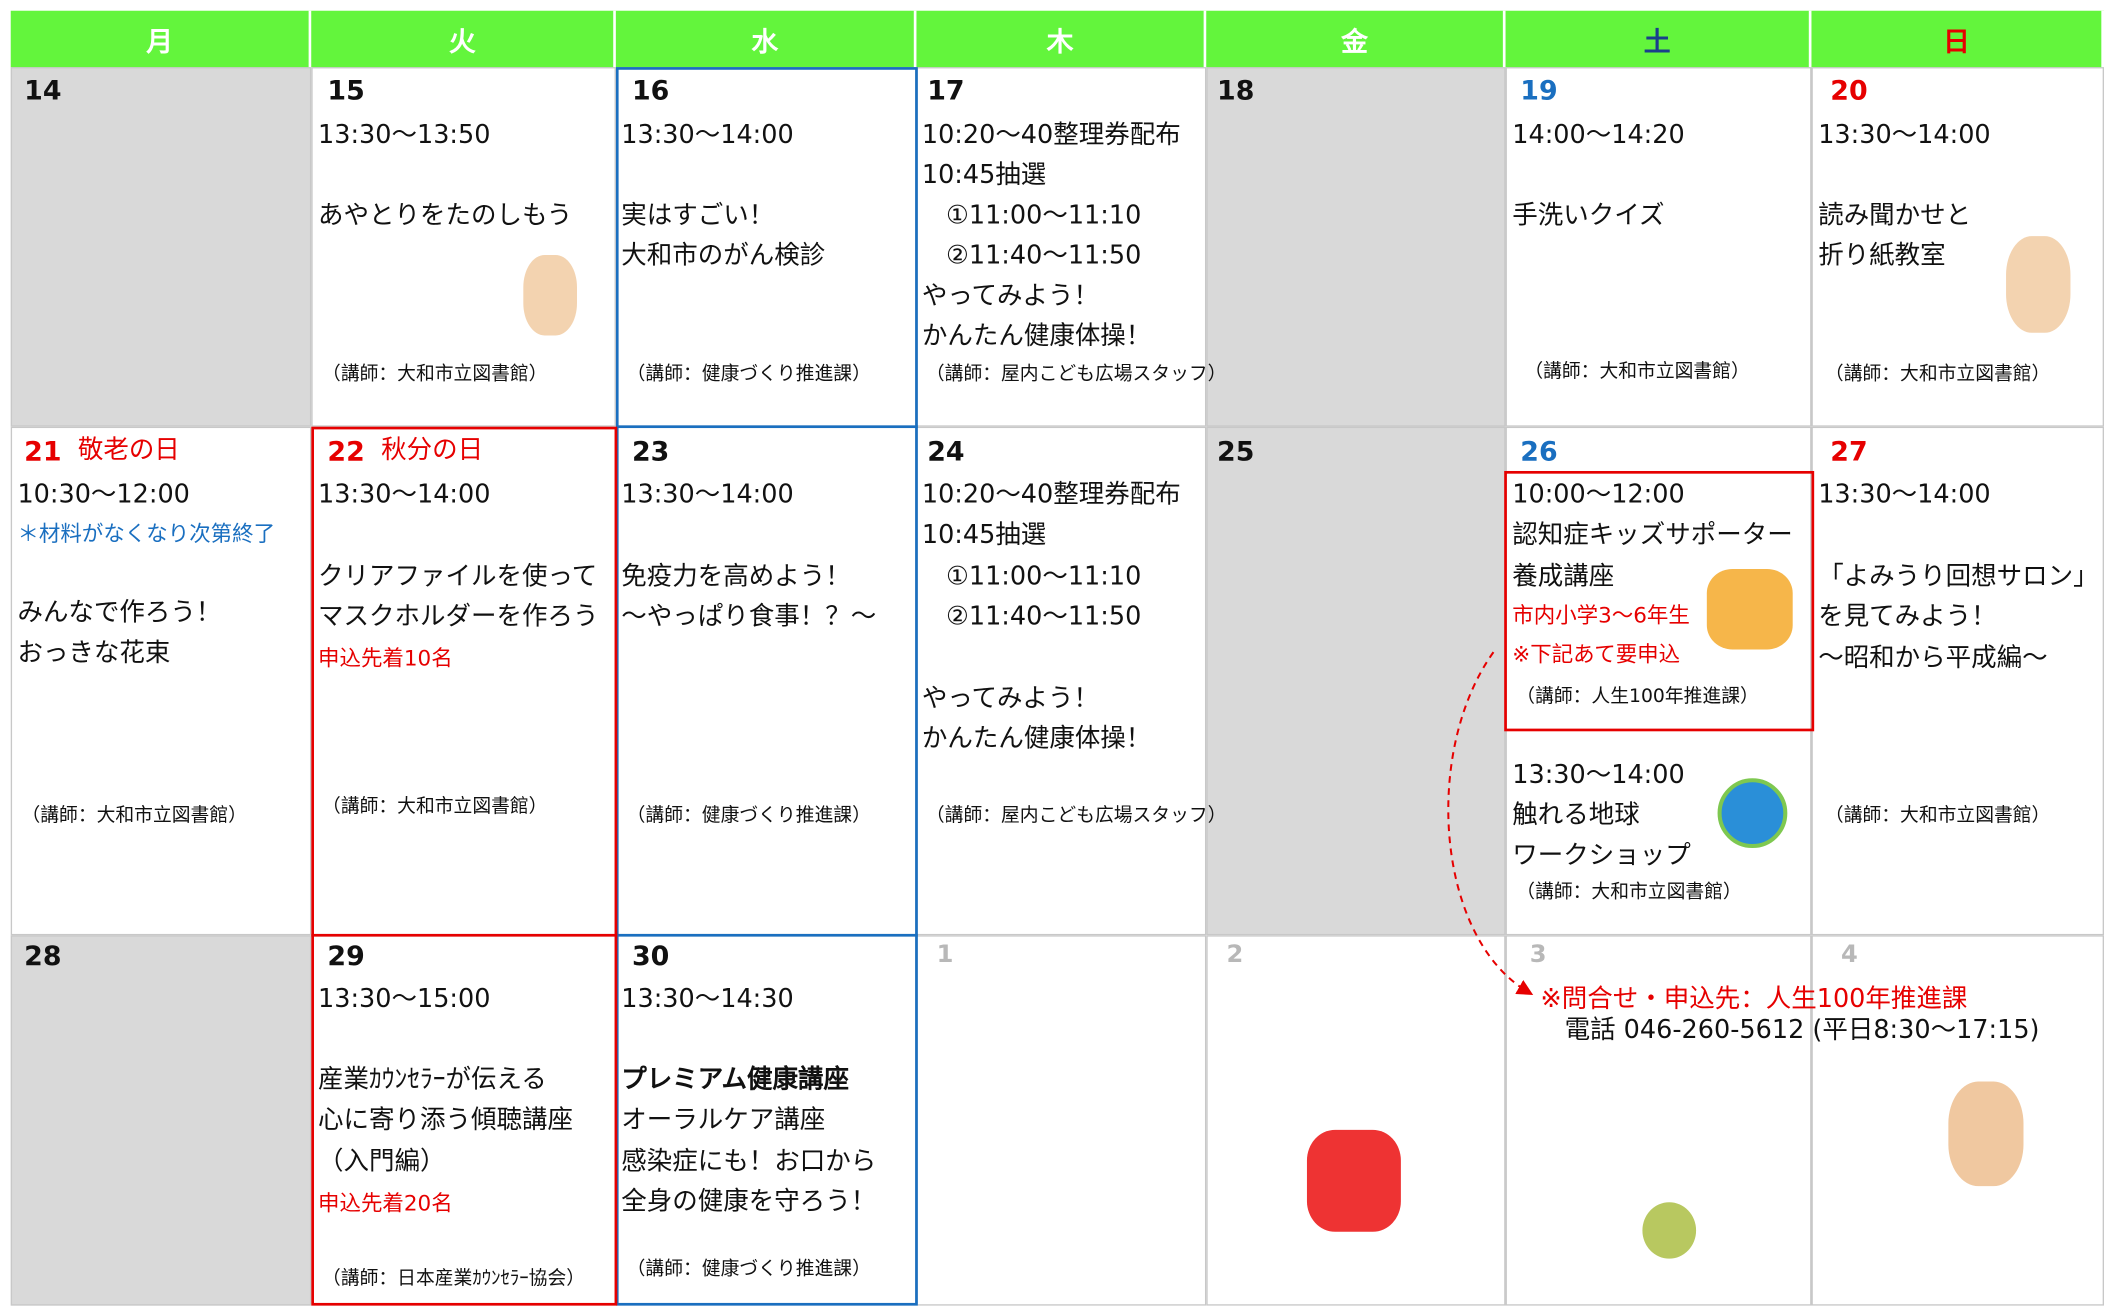 The width and height of the screenshot is (2104, 1306). Describe the element at coordinates (1061, 39) in the screenshot. I see `weekday-header: 木` at that location.